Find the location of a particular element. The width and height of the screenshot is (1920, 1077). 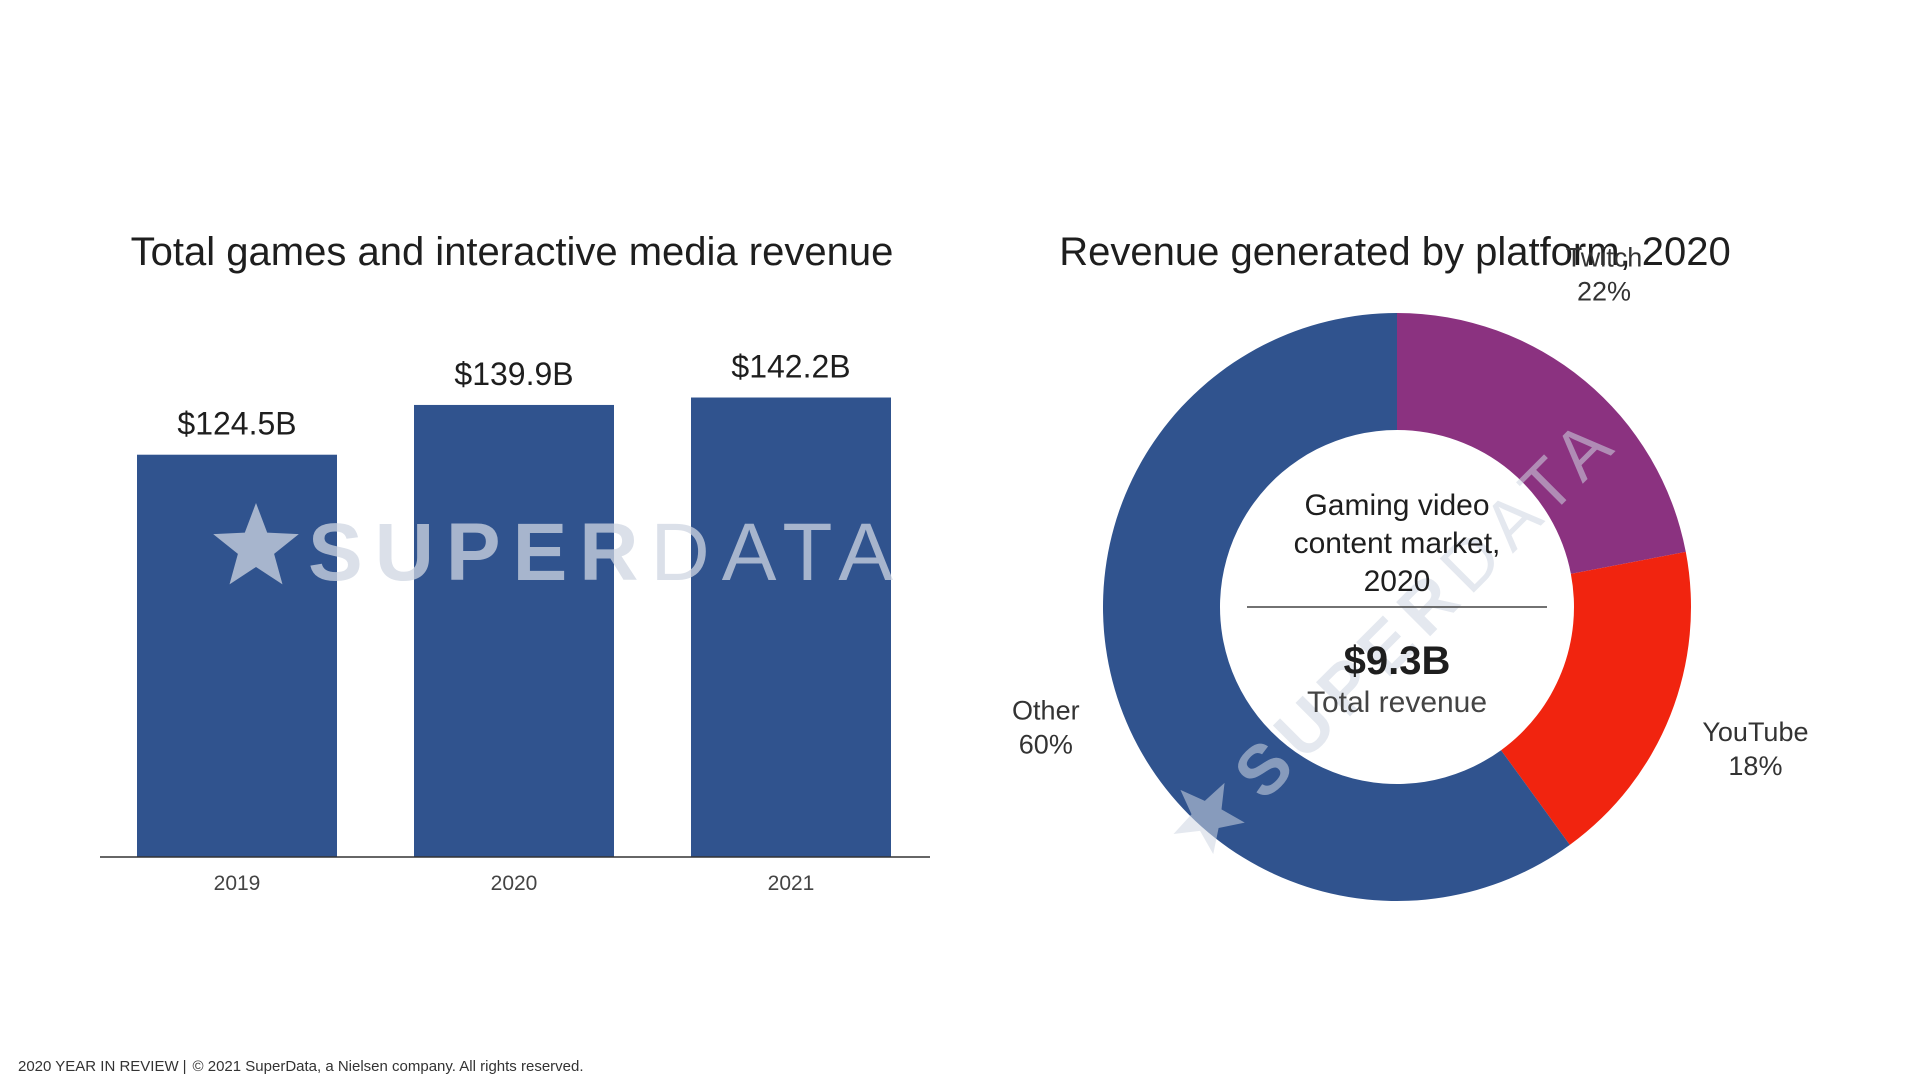

slice-percent-label: 60% is located at coordinates (1046, 744).